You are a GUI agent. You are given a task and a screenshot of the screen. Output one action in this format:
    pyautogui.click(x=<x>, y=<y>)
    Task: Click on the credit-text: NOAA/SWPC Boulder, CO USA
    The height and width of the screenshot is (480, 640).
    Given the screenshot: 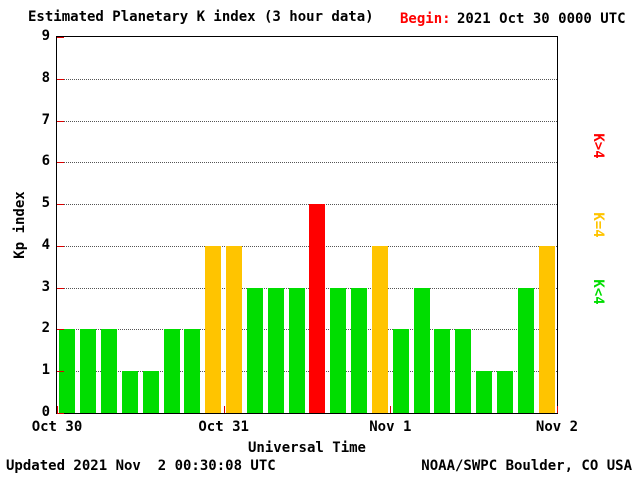 What is the action you would take?
    pyautogui.click(x=526, y=466)
    